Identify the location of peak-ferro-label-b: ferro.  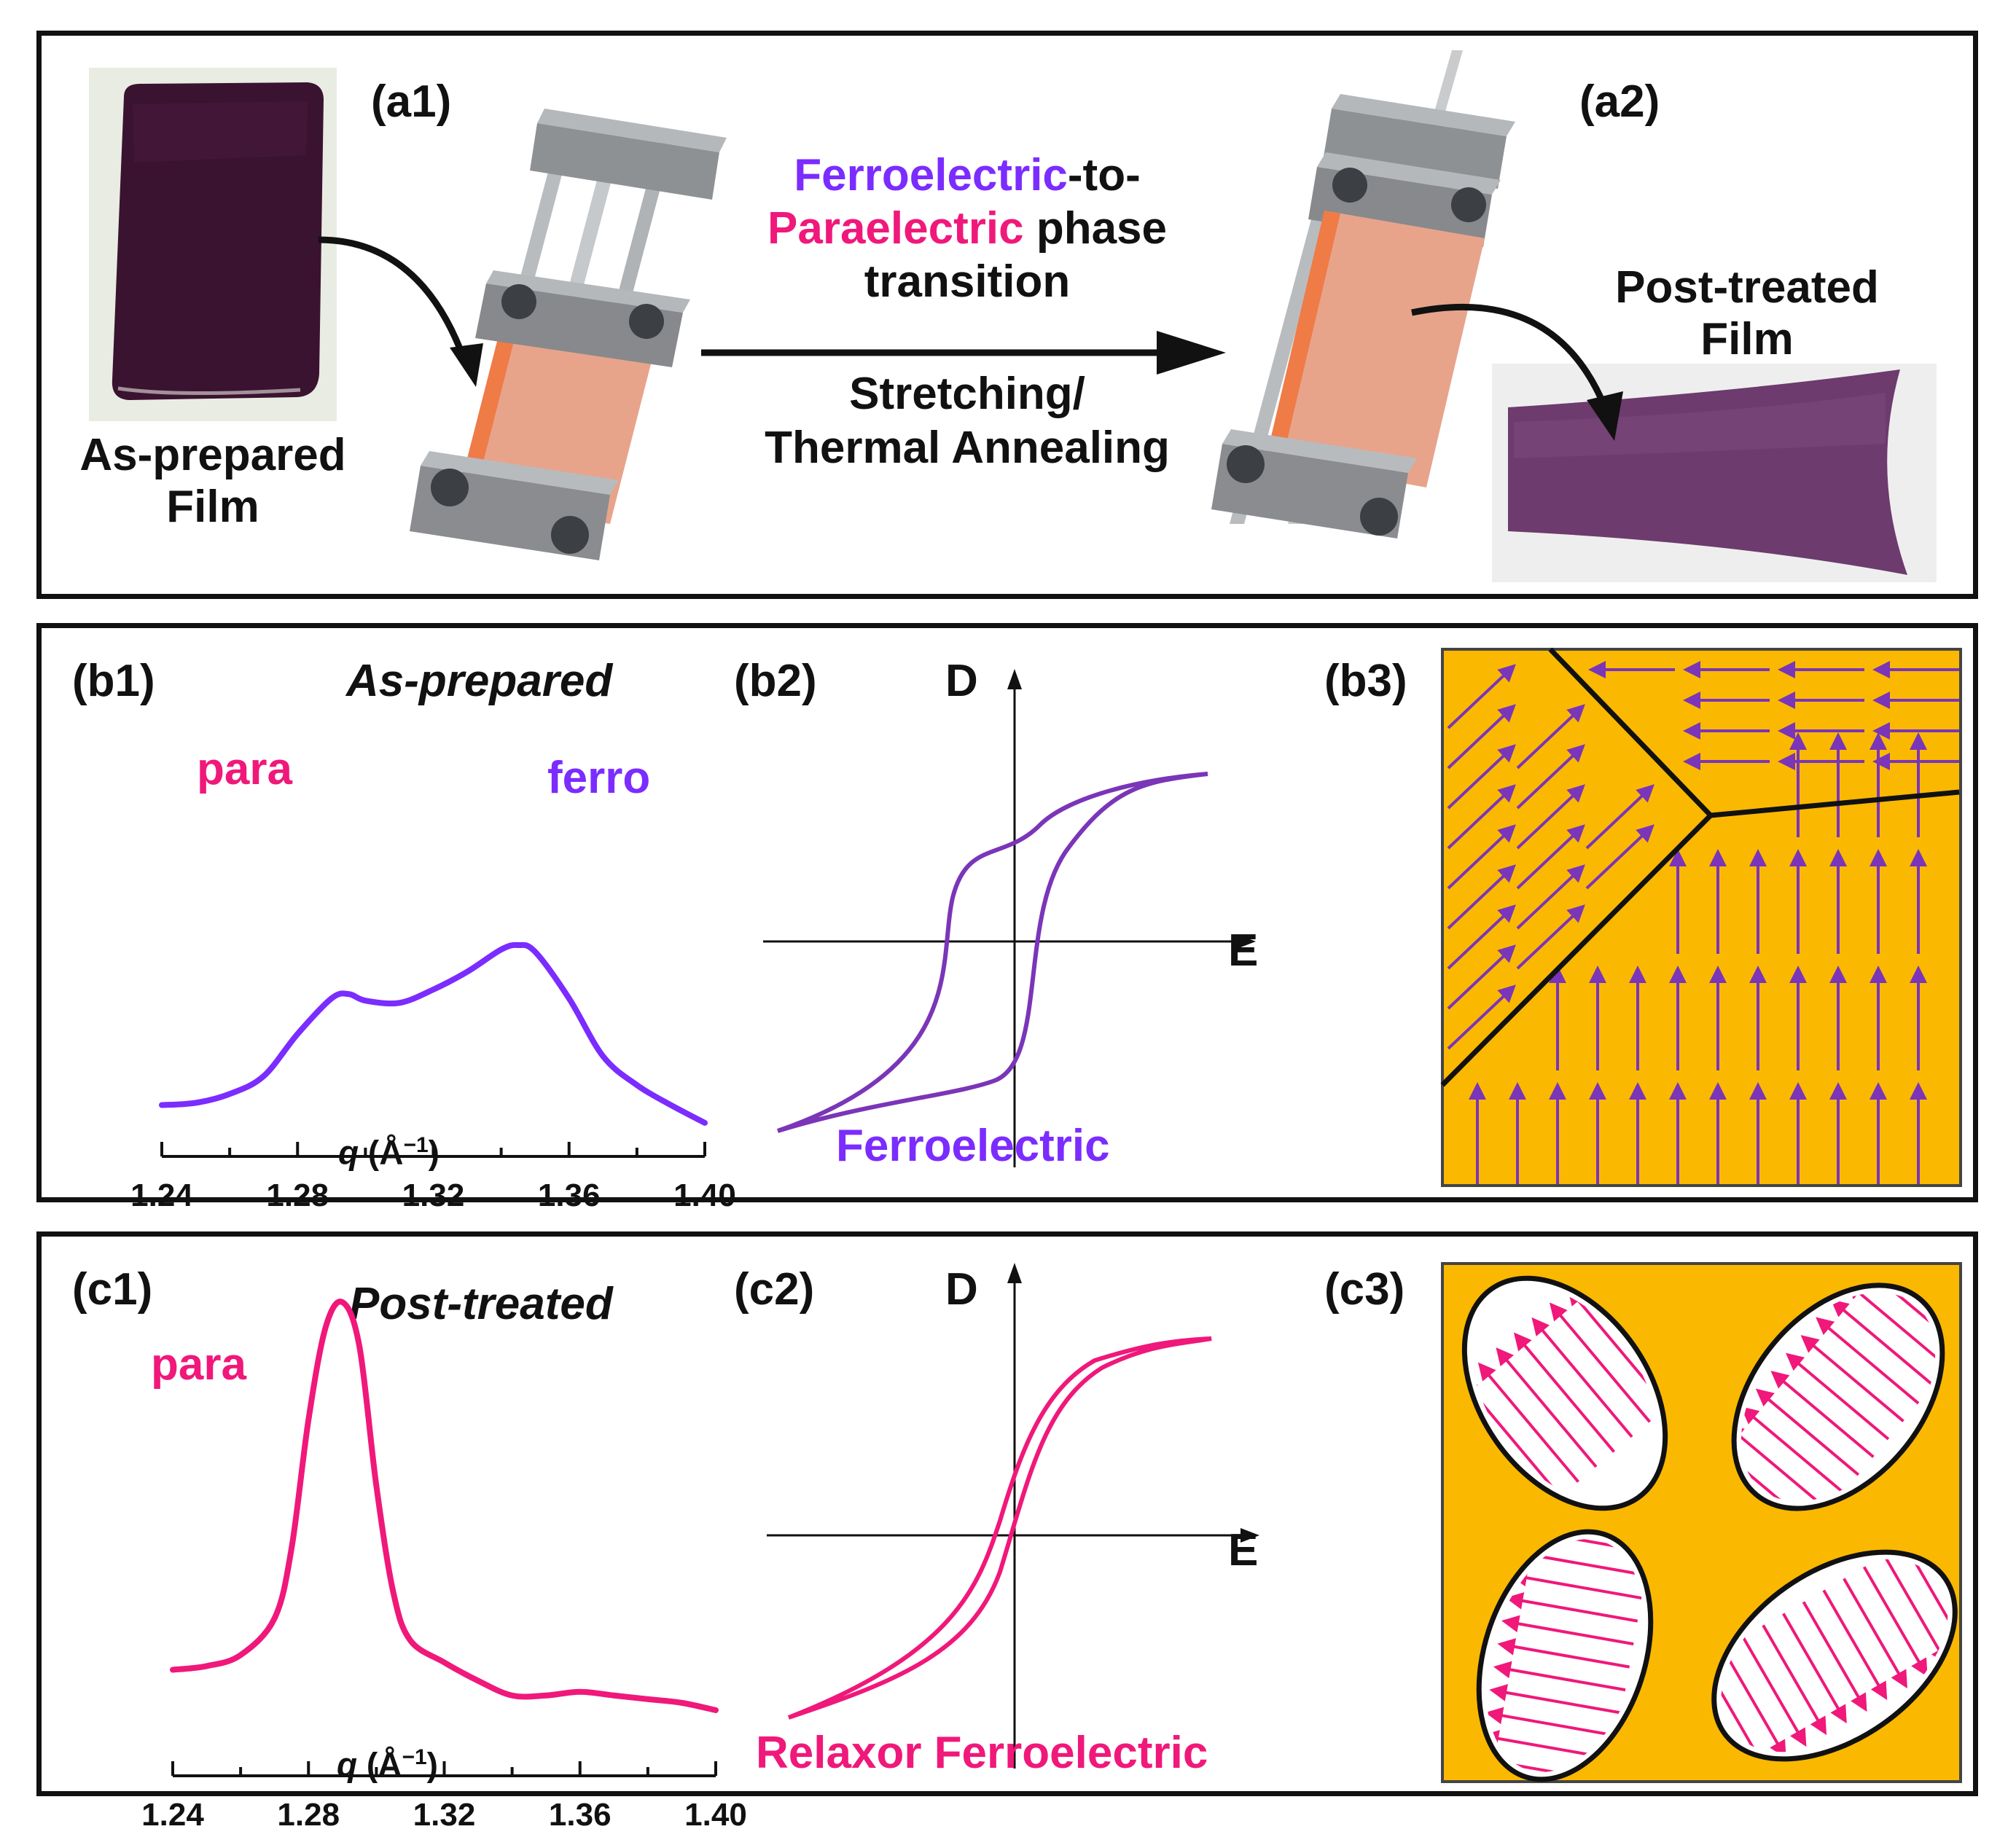
(599, 778).